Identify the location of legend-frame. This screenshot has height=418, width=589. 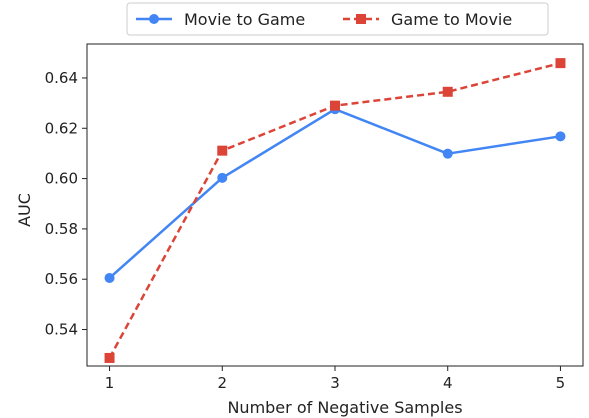
(337, 19).